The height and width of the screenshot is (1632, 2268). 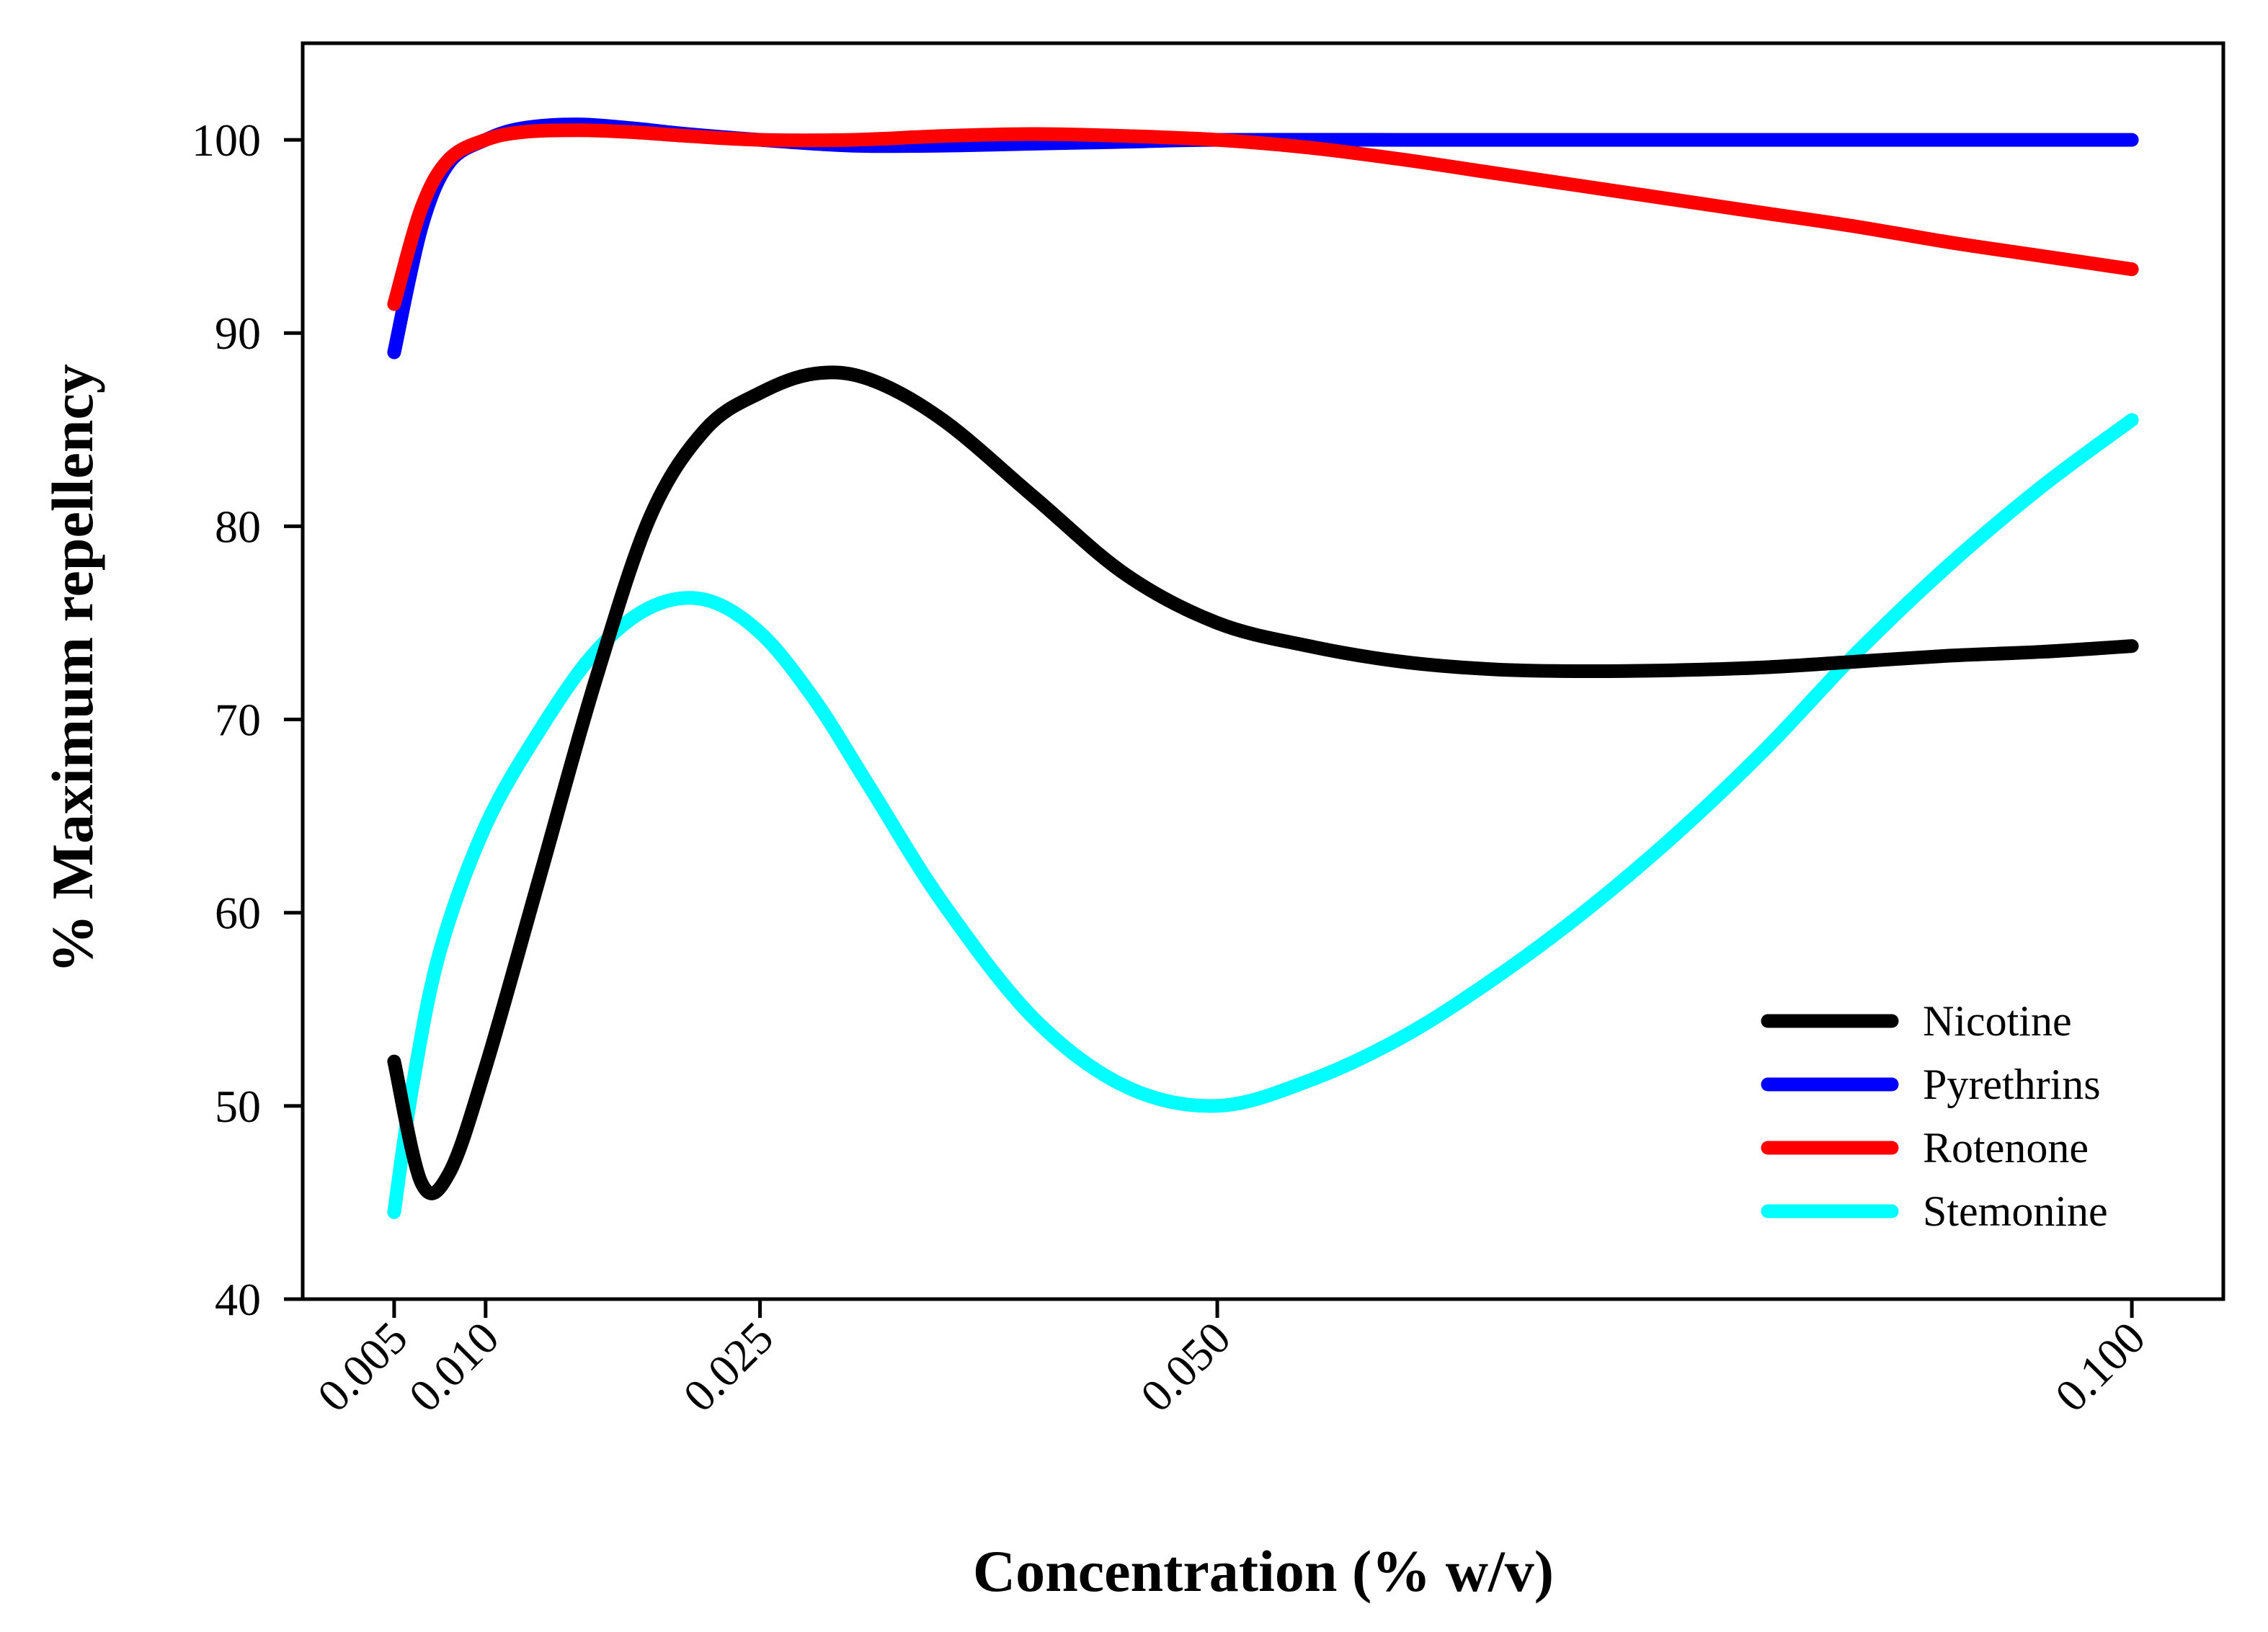 What do you see at coordinates (454, 1367) in the screenshot?
I see `x-tick-label: 0.010` at bounding box center [454, 1367].